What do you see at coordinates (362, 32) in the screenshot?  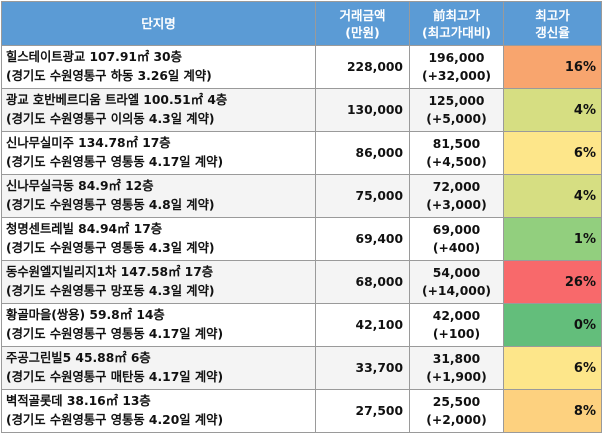 I see `col-header-price-unit: (만원)` at bounding box center [362, 32].